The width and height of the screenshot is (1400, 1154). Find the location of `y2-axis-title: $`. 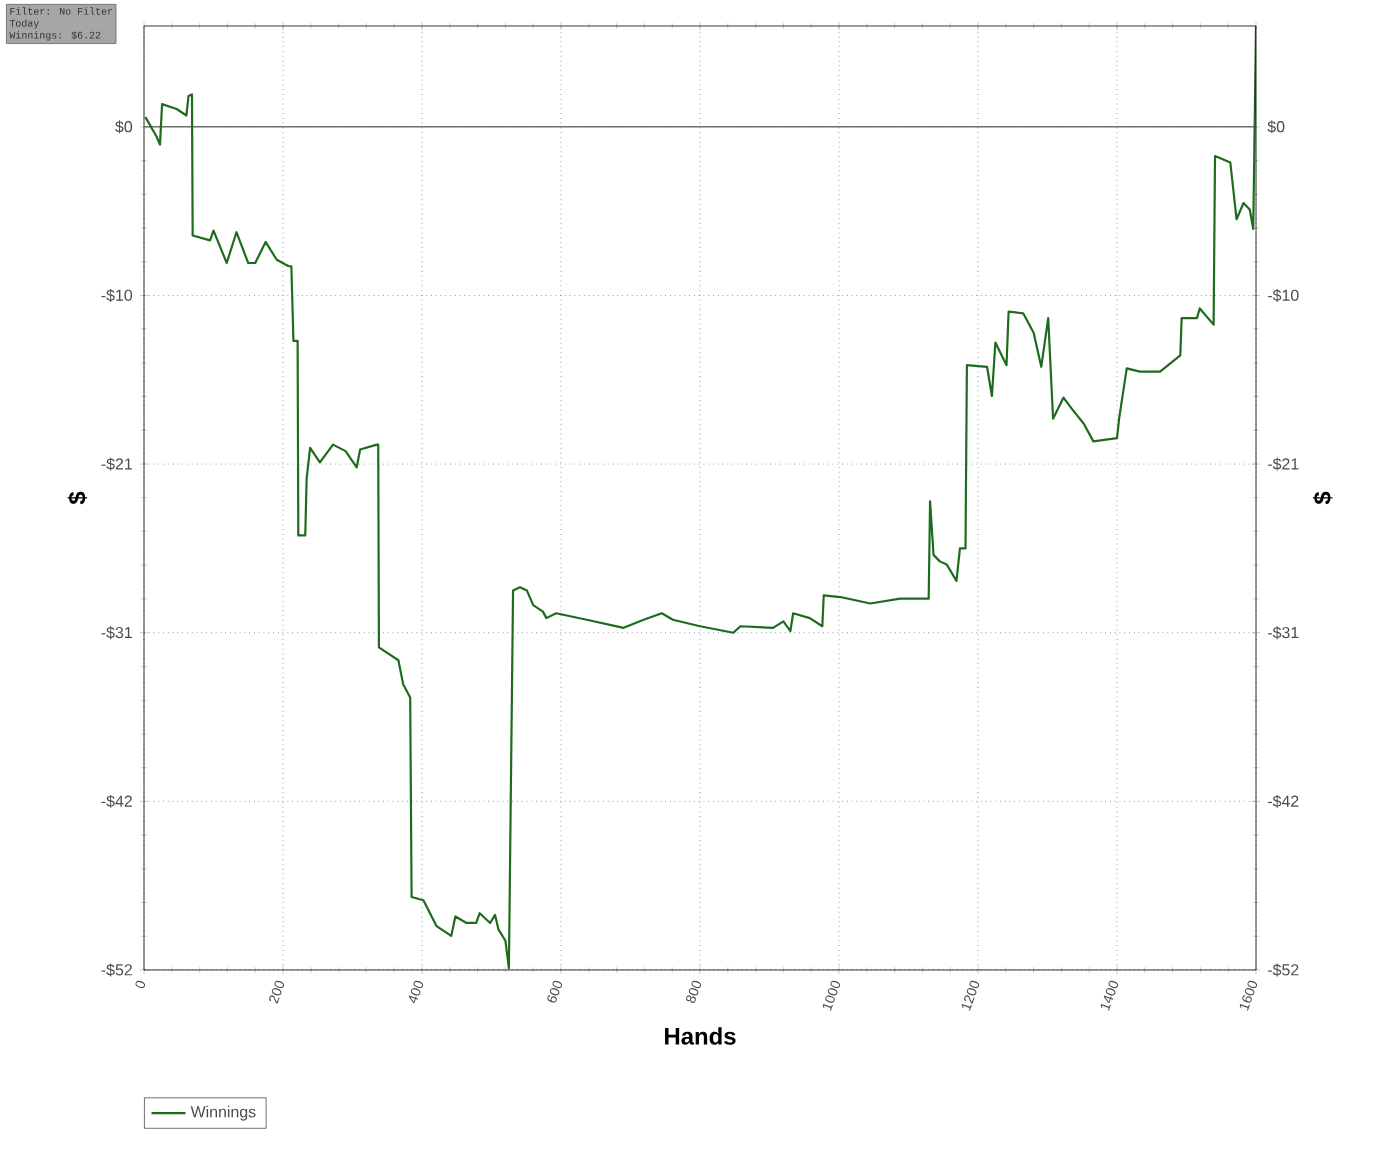

y2-axis-title: $ is located at coordinates (1322, 498).